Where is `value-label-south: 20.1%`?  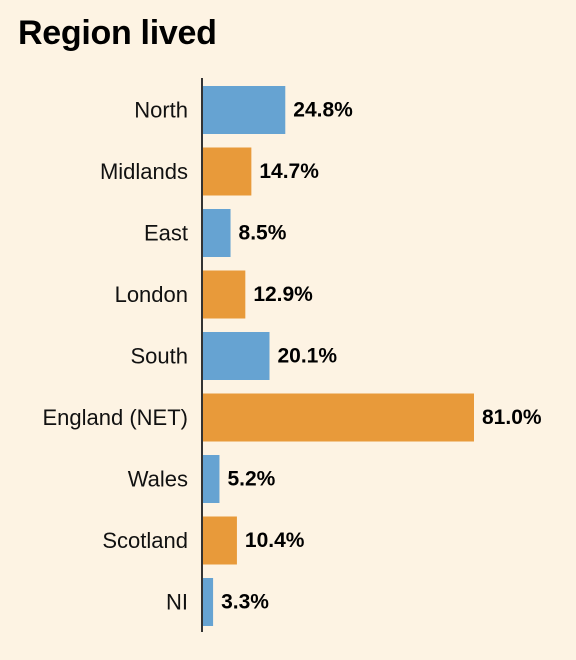
value-label-south: 20.1% is located at coordinates (307, 356).